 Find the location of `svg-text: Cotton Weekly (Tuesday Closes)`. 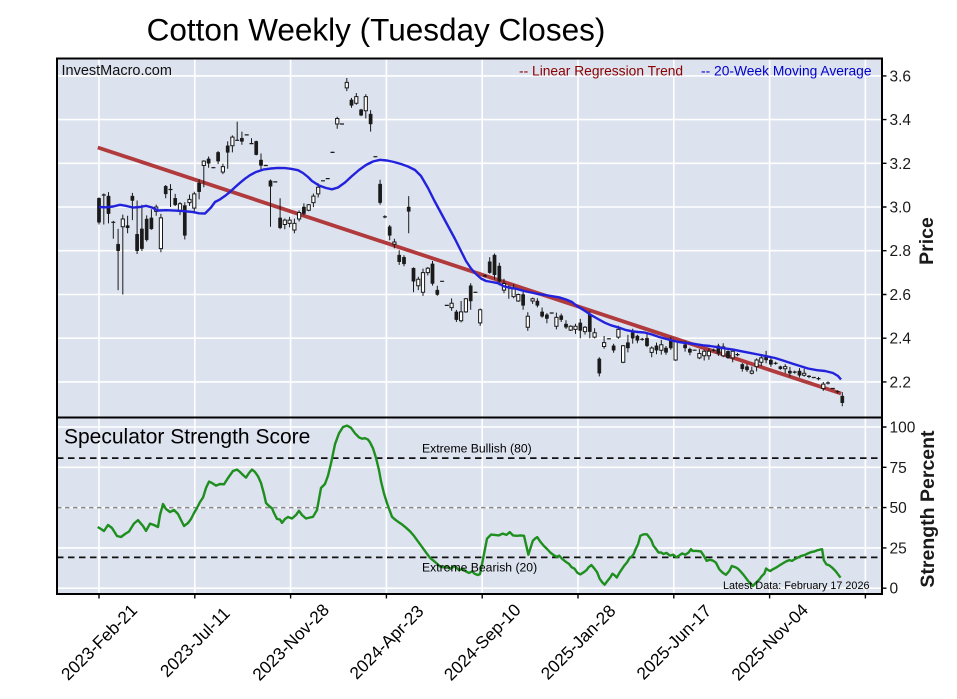

svg-text: Cotton Weekly (Tuesday Closes) is located at coordinates (376, 30).